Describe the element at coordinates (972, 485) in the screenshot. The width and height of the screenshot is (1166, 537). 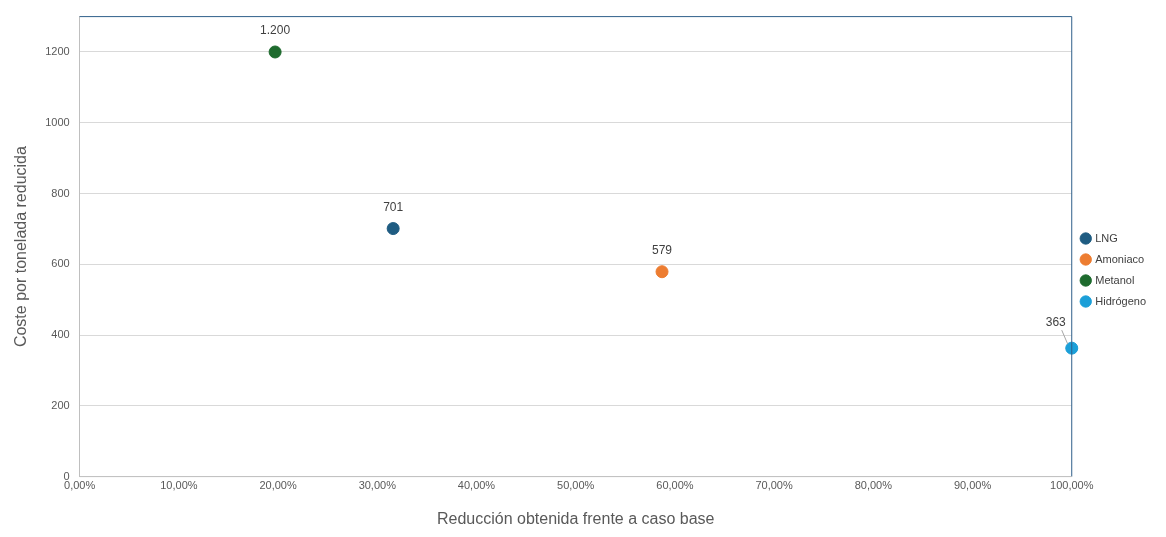
I see `x-tick-label: 90,00%` at that location.